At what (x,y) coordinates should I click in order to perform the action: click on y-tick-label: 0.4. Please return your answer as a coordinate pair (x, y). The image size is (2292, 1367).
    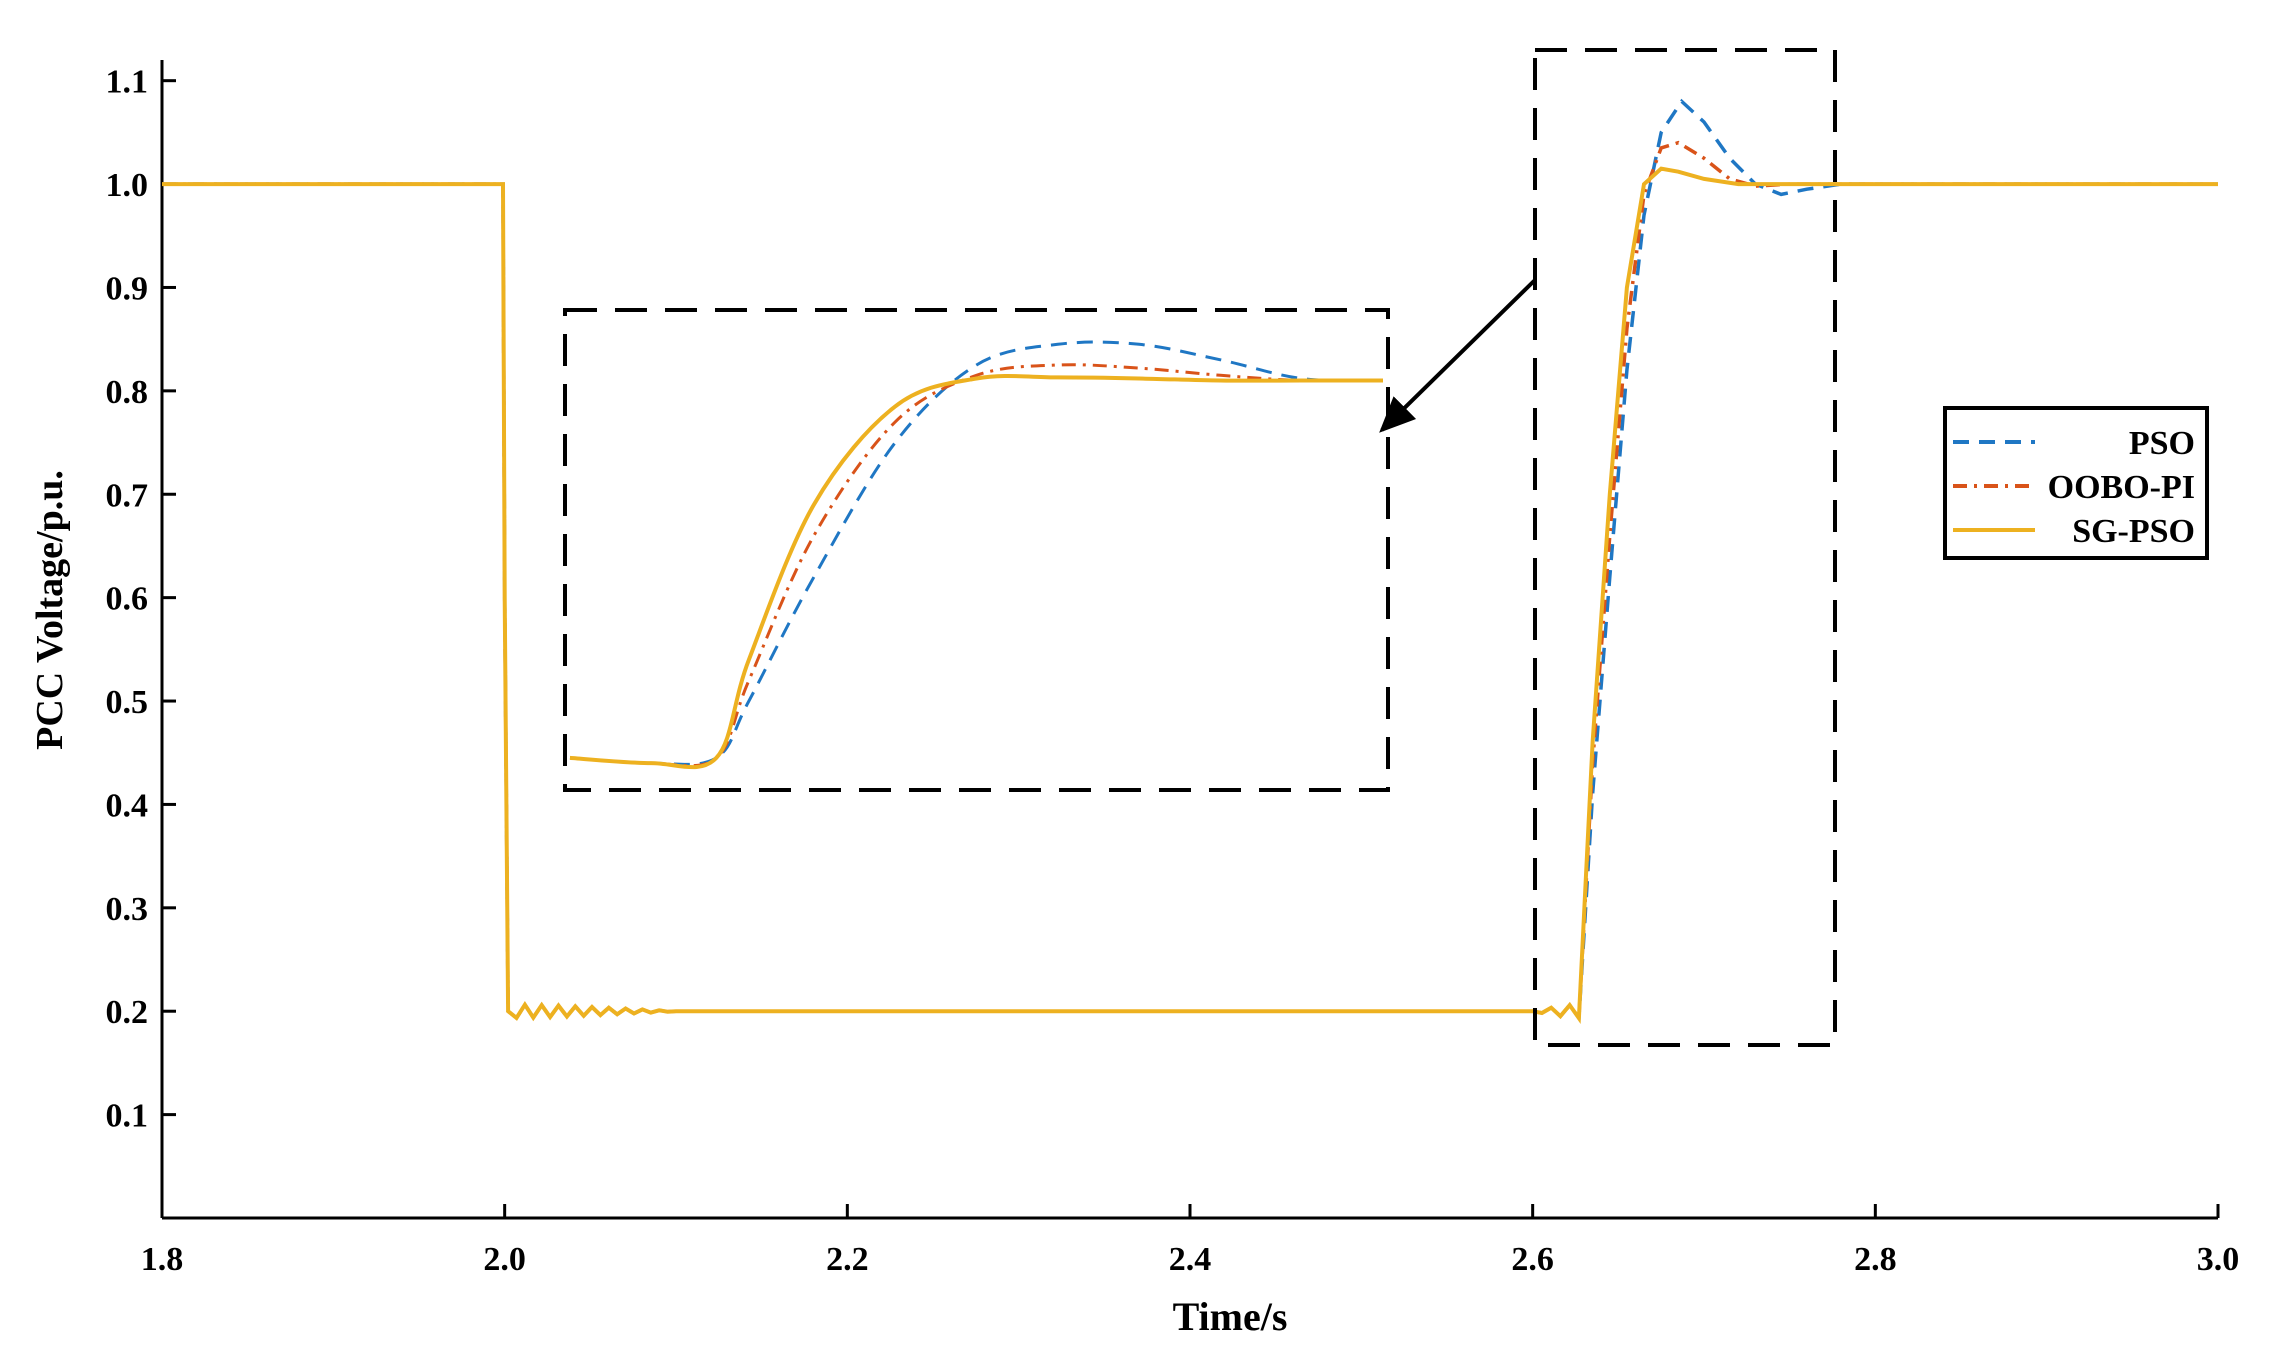
    Looking at the image, I should click on (127, 805).